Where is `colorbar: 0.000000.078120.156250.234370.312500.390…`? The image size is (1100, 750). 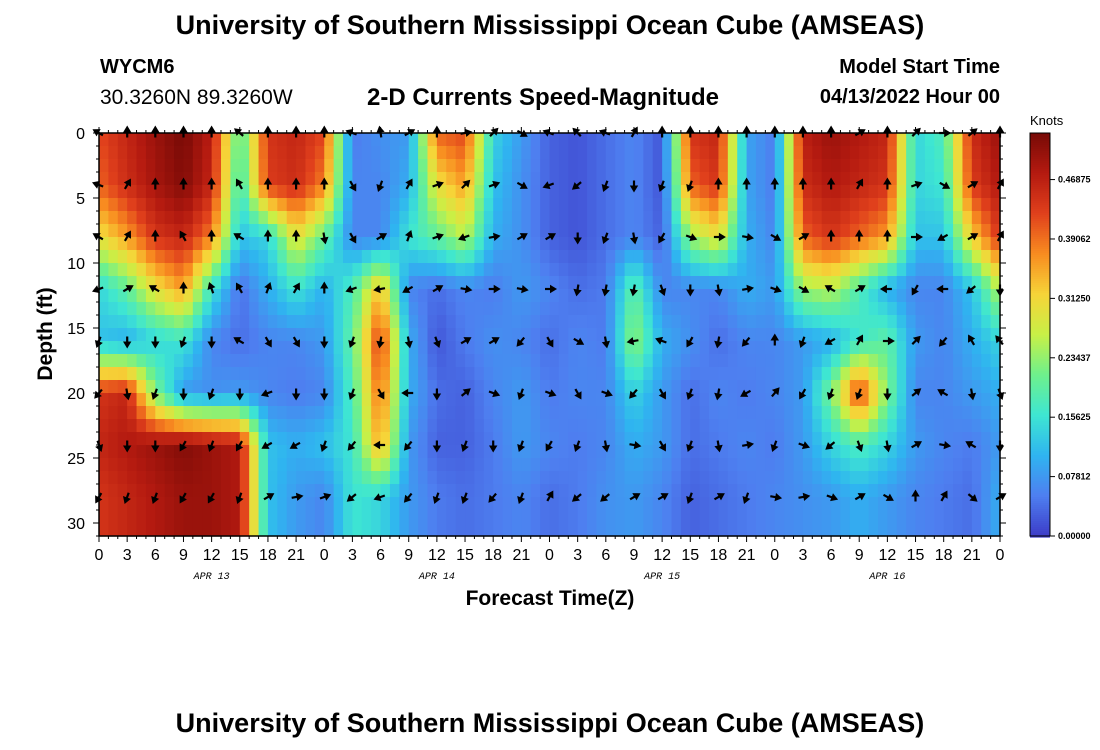
colorbar: 0.000000.078120.156250.234370.312500.390… is located at coordinates (1060, 336).